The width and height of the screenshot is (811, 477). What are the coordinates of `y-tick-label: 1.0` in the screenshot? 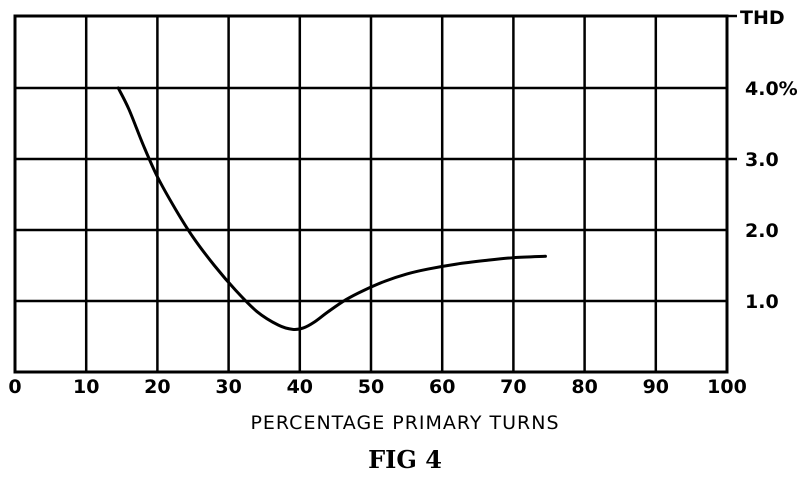 It's located at (762, 302).